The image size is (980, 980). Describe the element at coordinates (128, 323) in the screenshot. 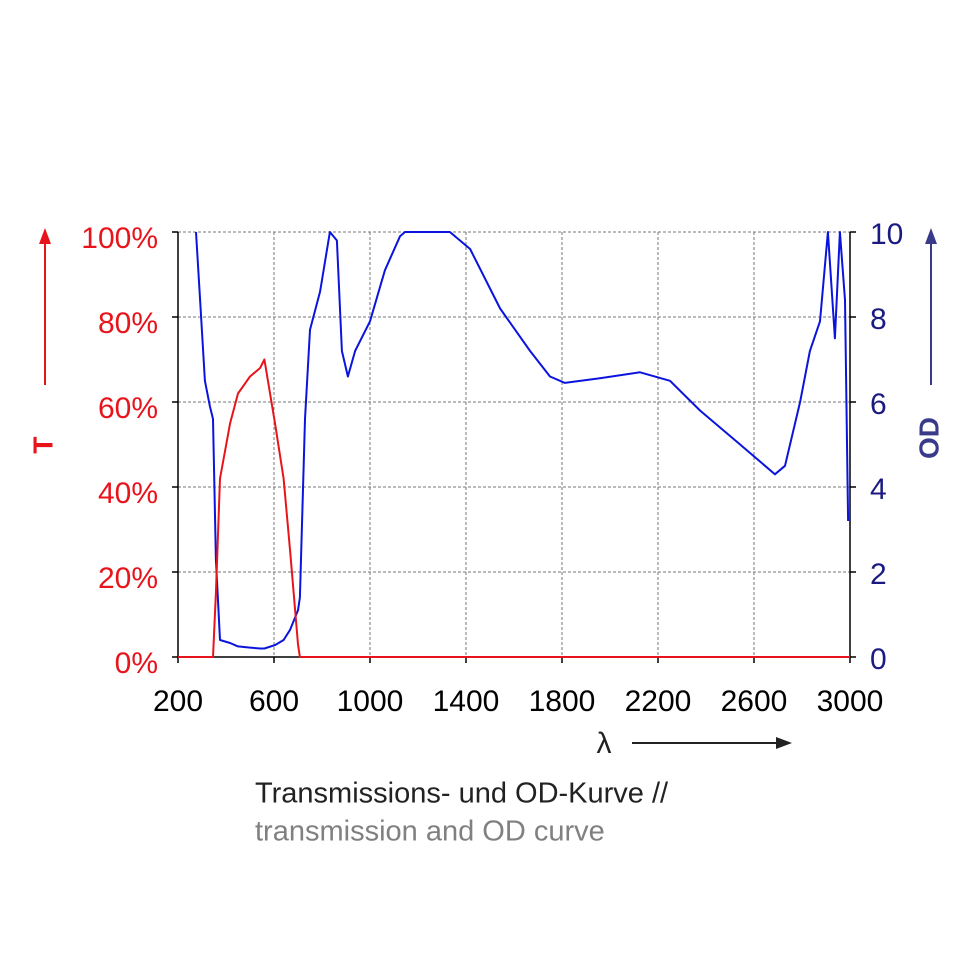

I see `y-tick-label: 80%` at that location.